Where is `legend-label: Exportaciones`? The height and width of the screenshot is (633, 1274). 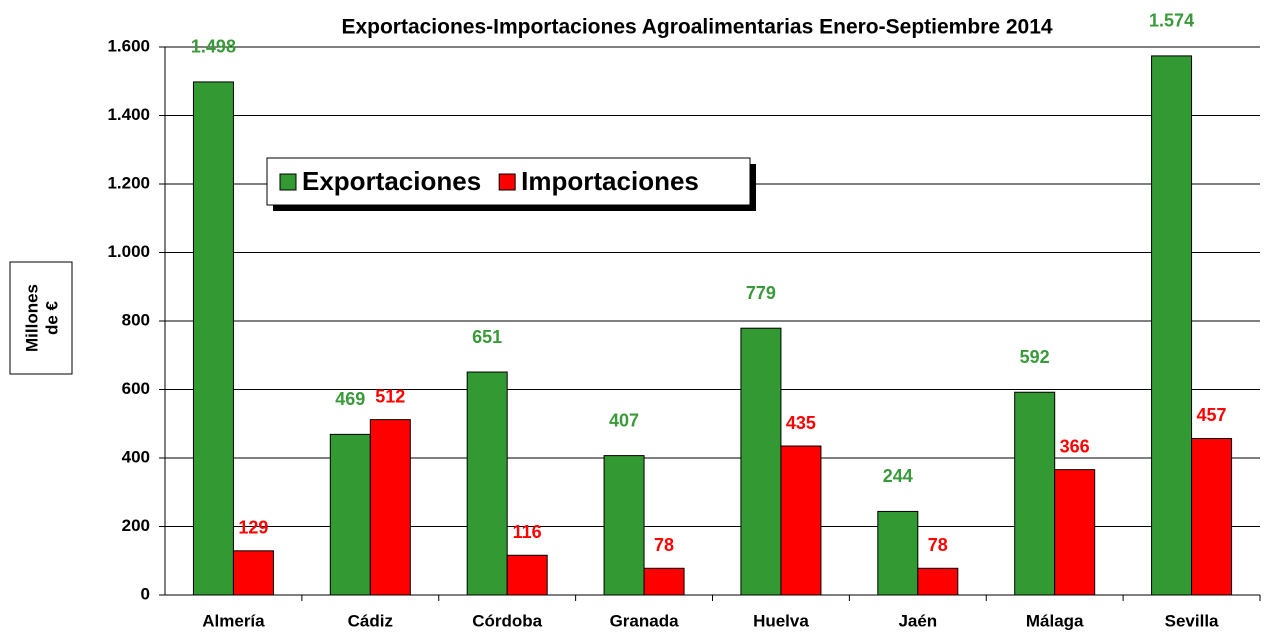
legend-label: Exportaciones is located at coordinates (391, 181).